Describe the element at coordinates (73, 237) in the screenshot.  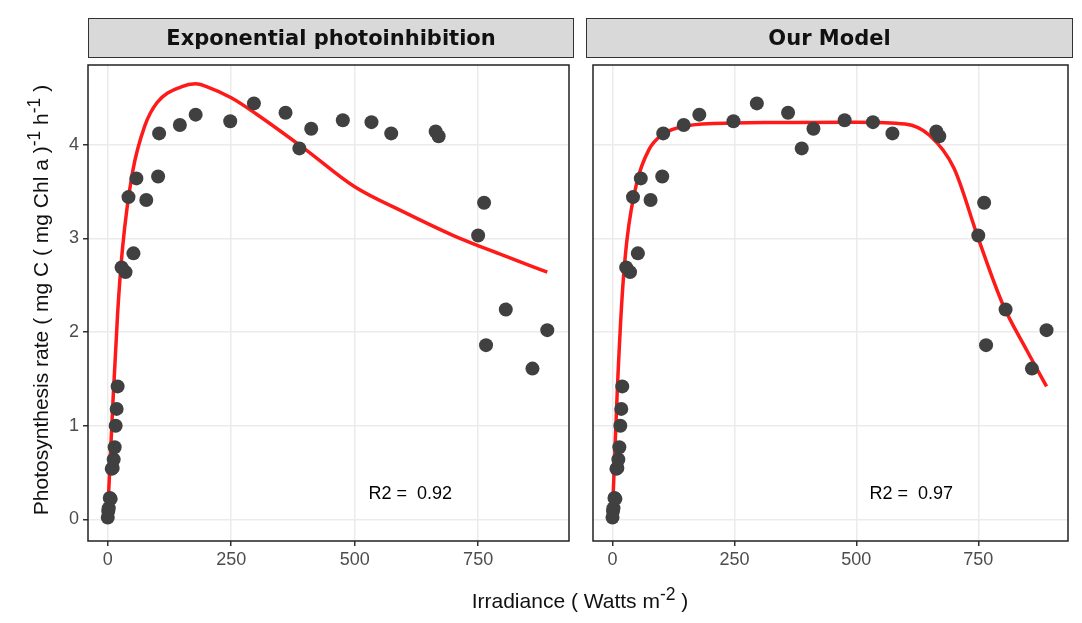
I see `y-tick-label: 3` at that location.